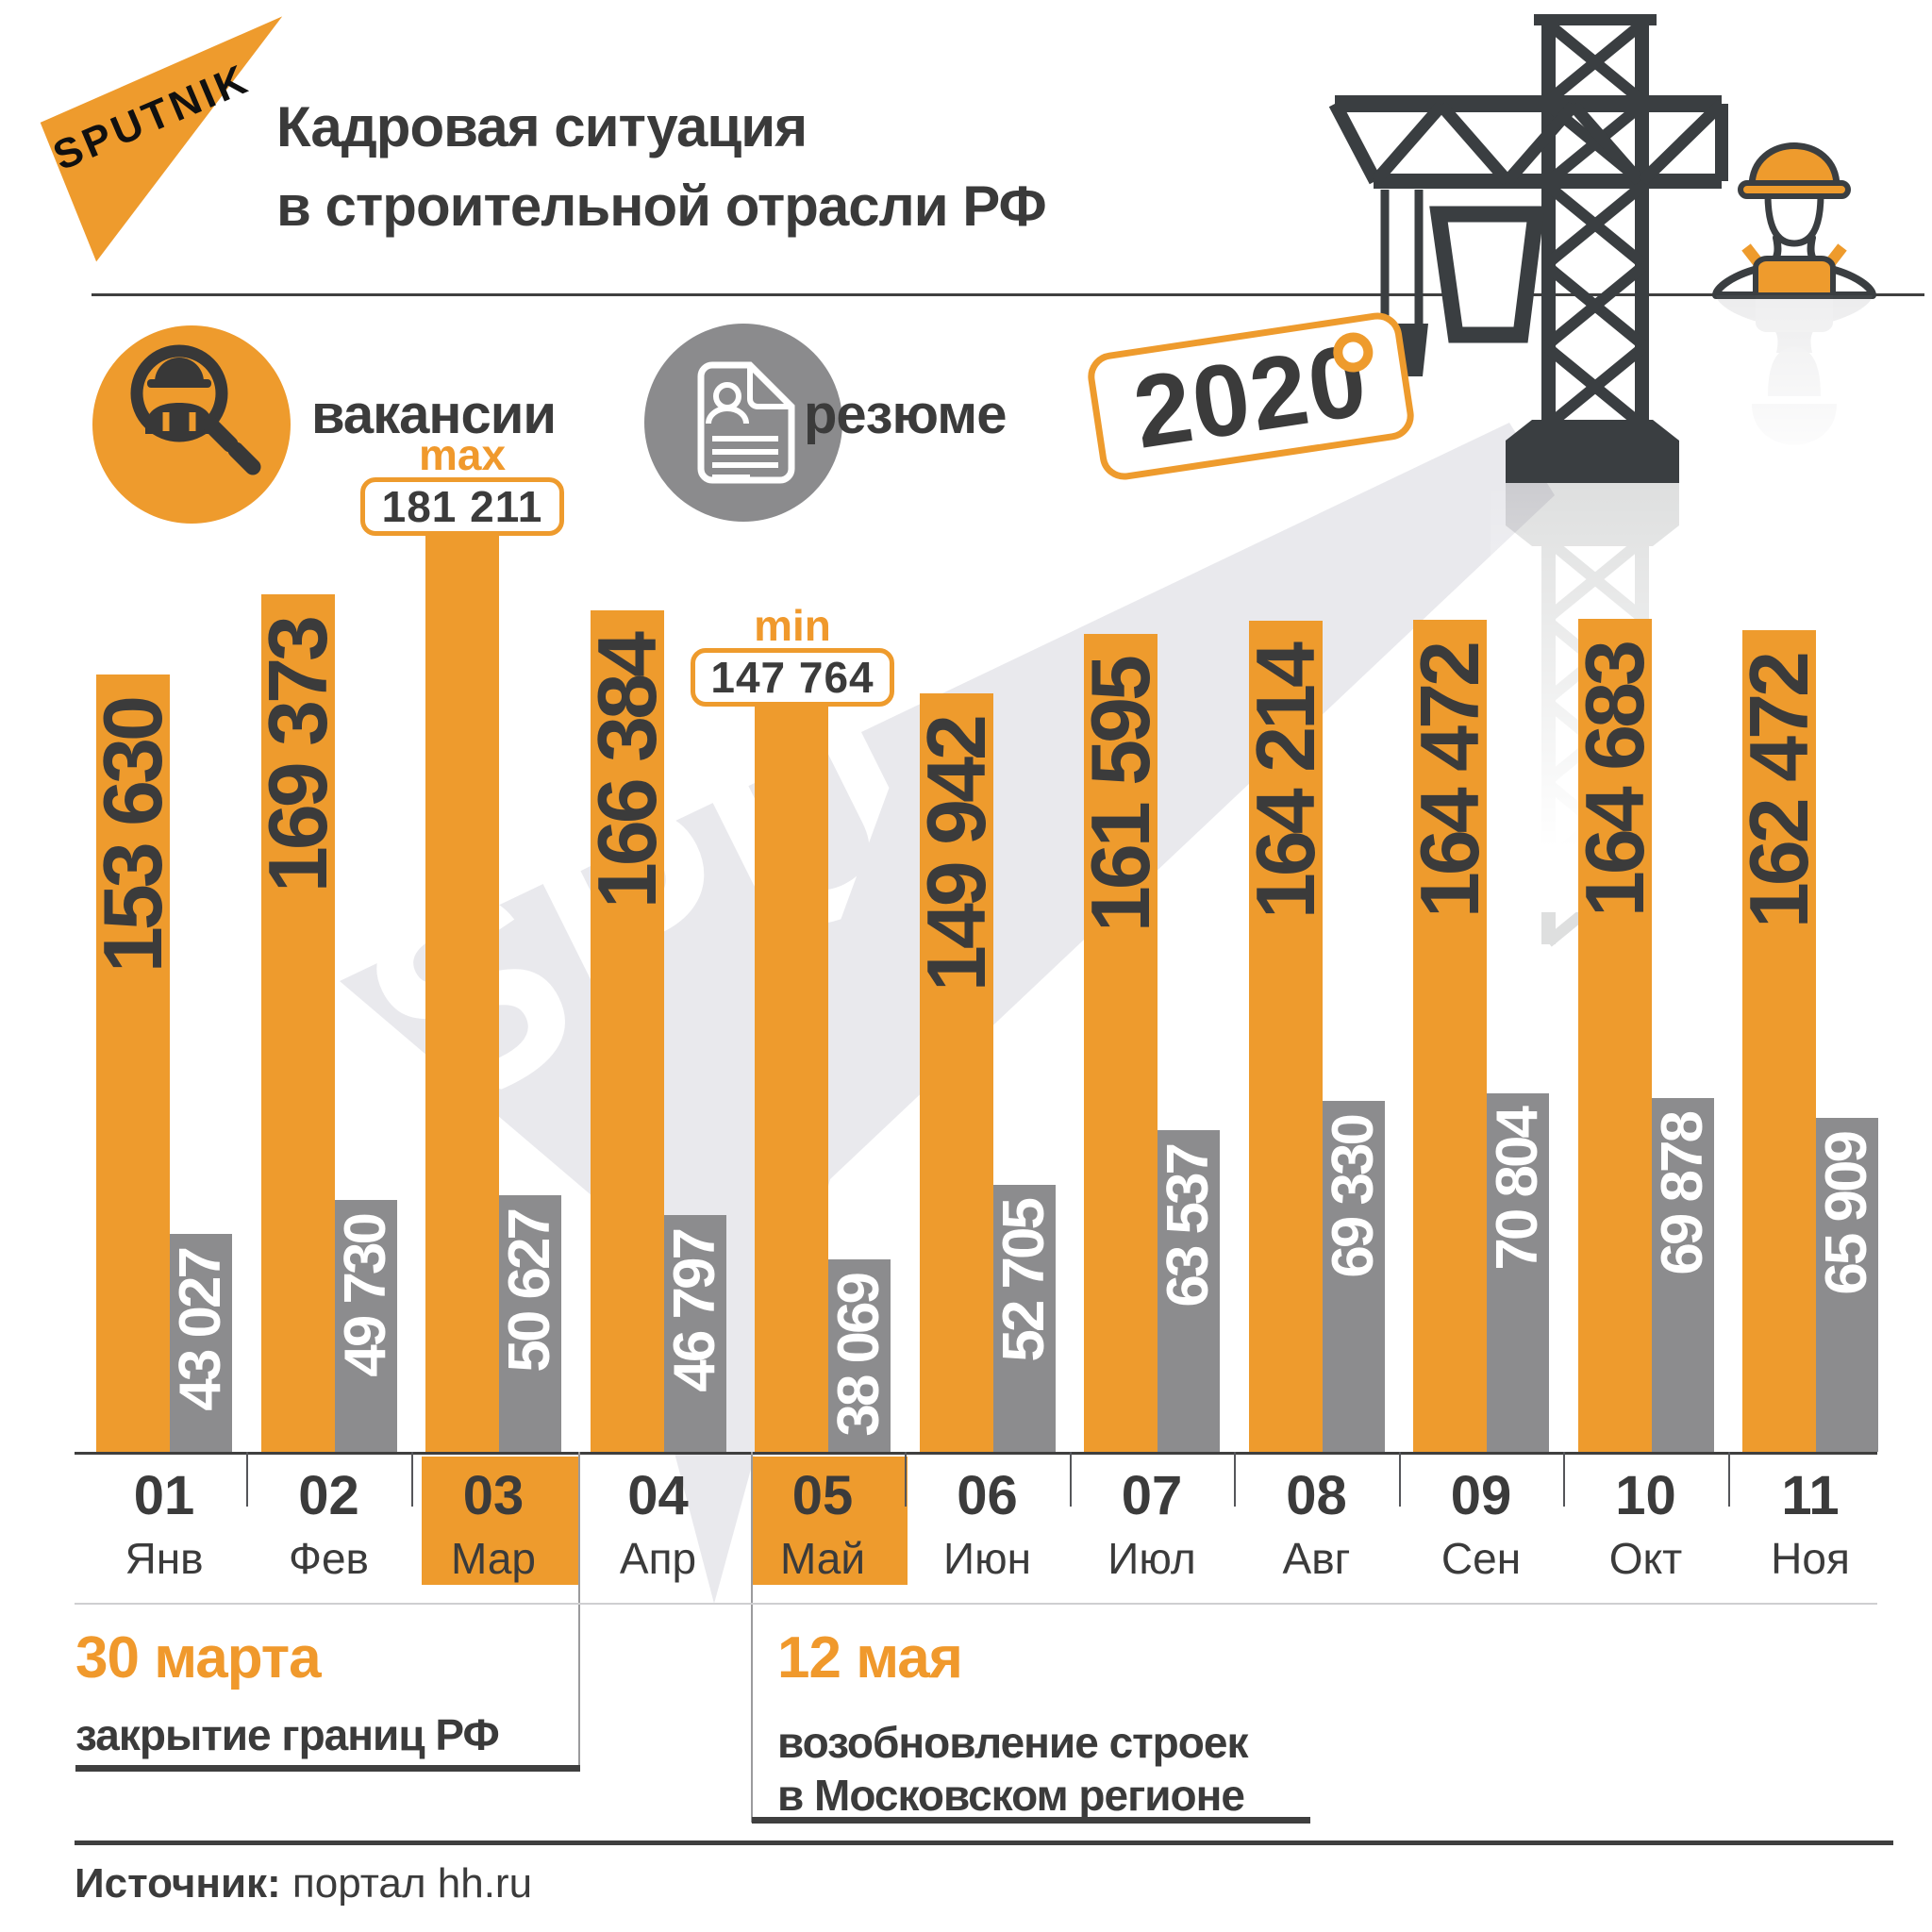 Image resolution: width=1932 pixels, height=1932 pixels. Describe the element at coordinates (956, 855) in the screenshot. I see `vacancies-bar-value: 149 942` at that location.